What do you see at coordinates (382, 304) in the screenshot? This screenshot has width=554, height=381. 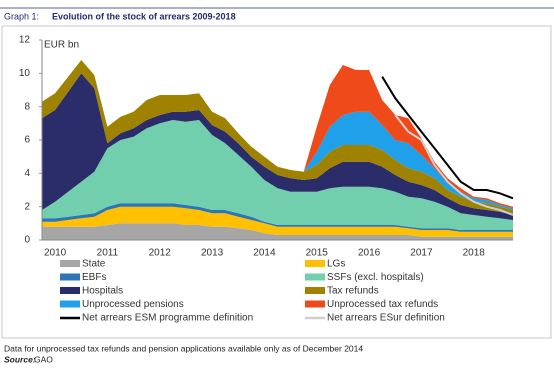 I see `legend-label: Unprocessed tax refunds` at bounding box center [382, 304].